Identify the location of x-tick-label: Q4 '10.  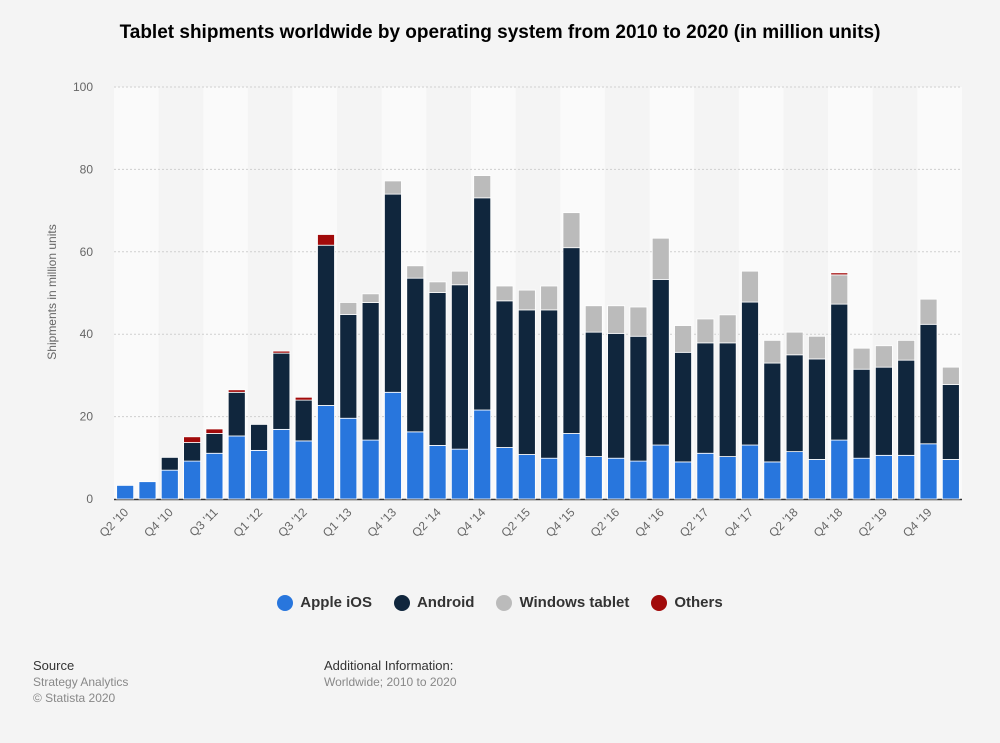
(158, 522).